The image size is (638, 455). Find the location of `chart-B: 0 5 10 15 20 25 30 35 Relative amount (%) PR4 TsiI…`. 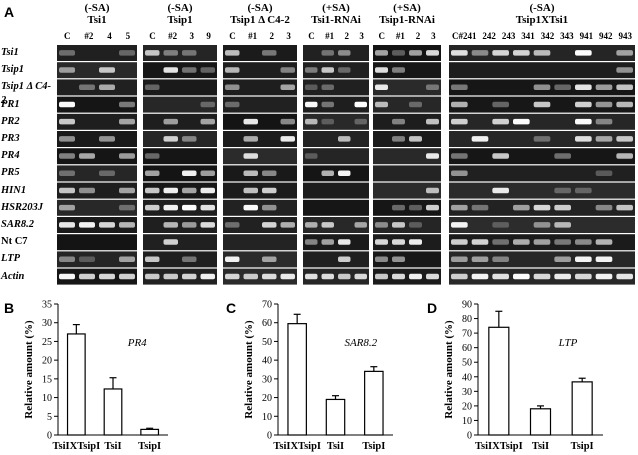

chart-B: 0 5 10 15 20 25 30 35 Relative amount (%) PR4 TsiI… is located at coordinates (95, 376).